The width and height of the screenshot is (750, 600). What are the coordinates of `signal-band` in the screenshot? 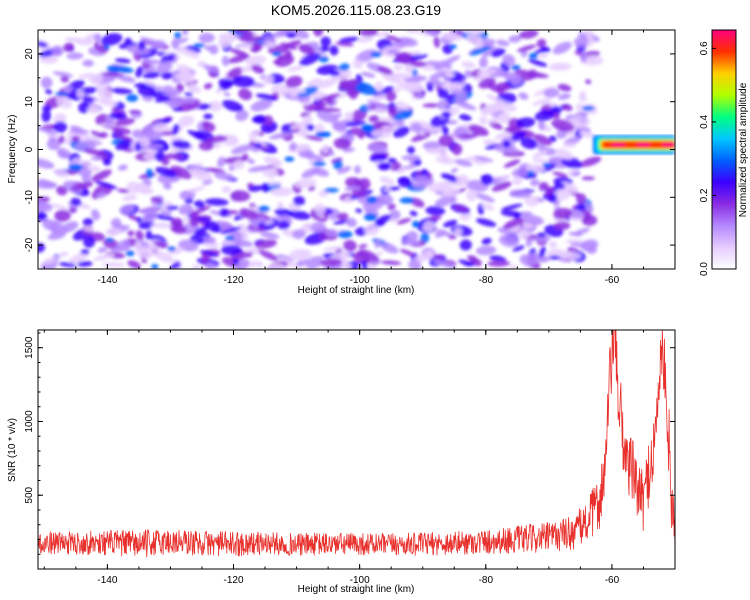 It's located at (634, 145).